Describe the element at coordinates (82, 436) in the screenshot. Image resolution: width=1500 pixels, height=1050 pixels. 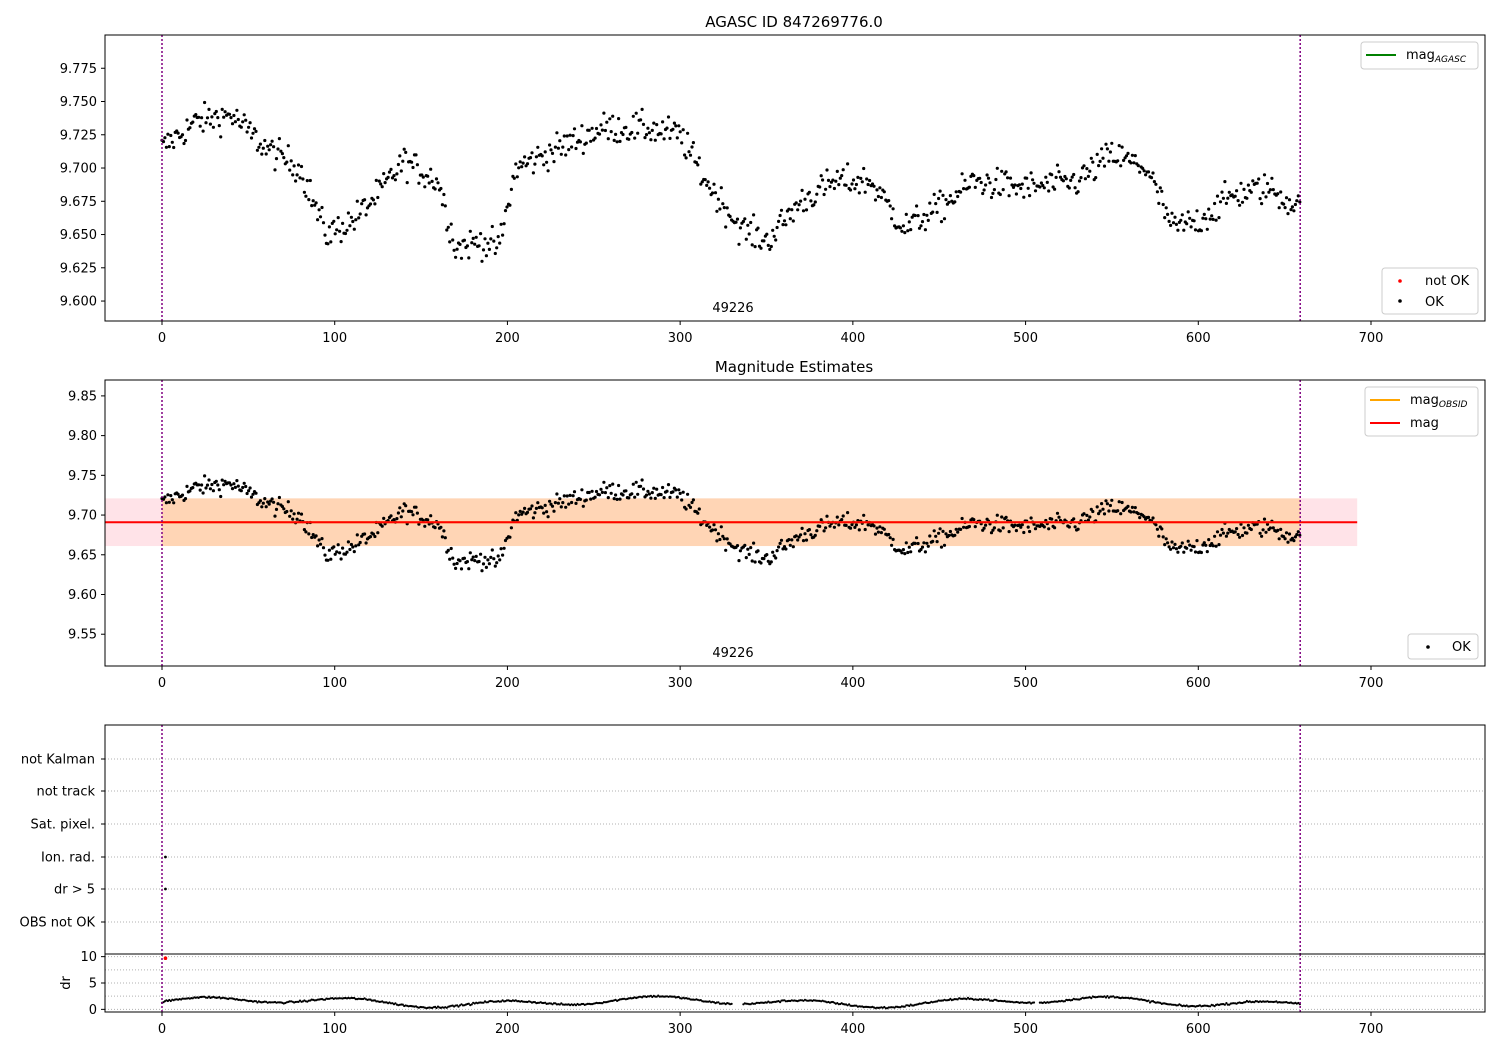
I see `y-tick-label: 9.80` at that location.